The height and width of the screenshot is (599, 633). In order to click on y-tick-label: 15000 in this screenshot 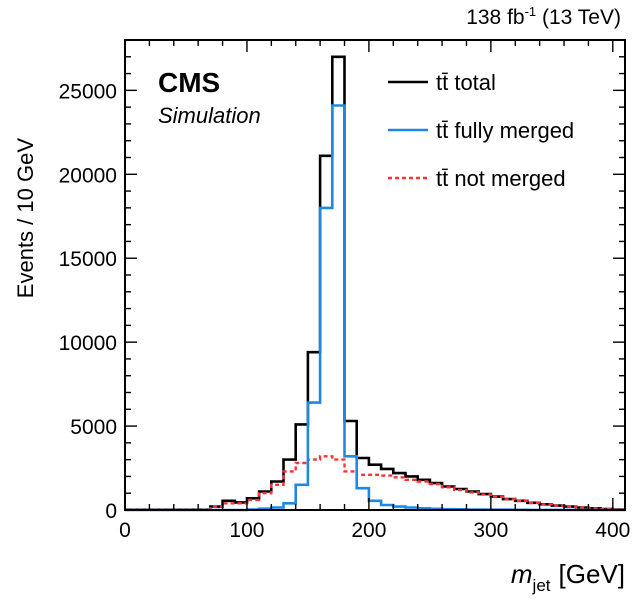, I will do `click(88, 259)`.